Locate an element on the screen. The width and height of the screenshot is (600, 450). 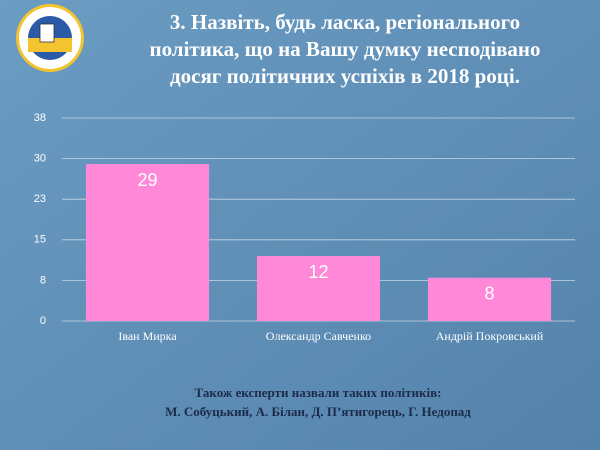
data-label: 12 is located at coordinates (318, 272).